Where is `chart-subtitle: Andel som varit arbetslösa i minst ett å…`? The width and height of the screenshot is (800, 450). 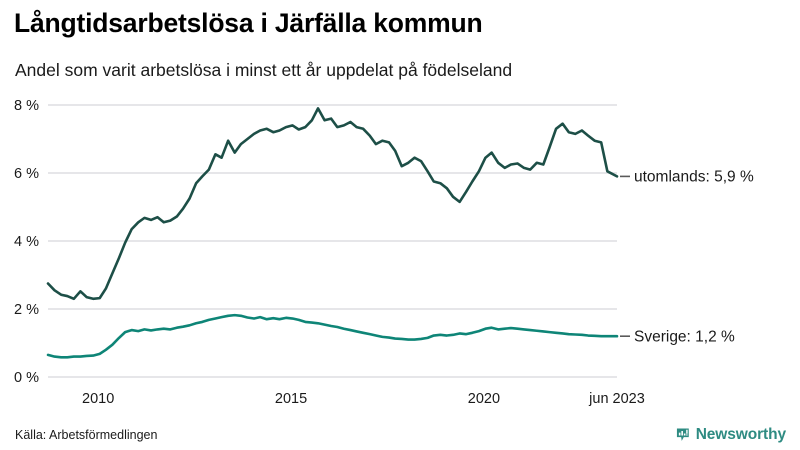
chart-subtitle: Andel som varit arbetslösa i minst ett å… is located at coordinates (264, 70).